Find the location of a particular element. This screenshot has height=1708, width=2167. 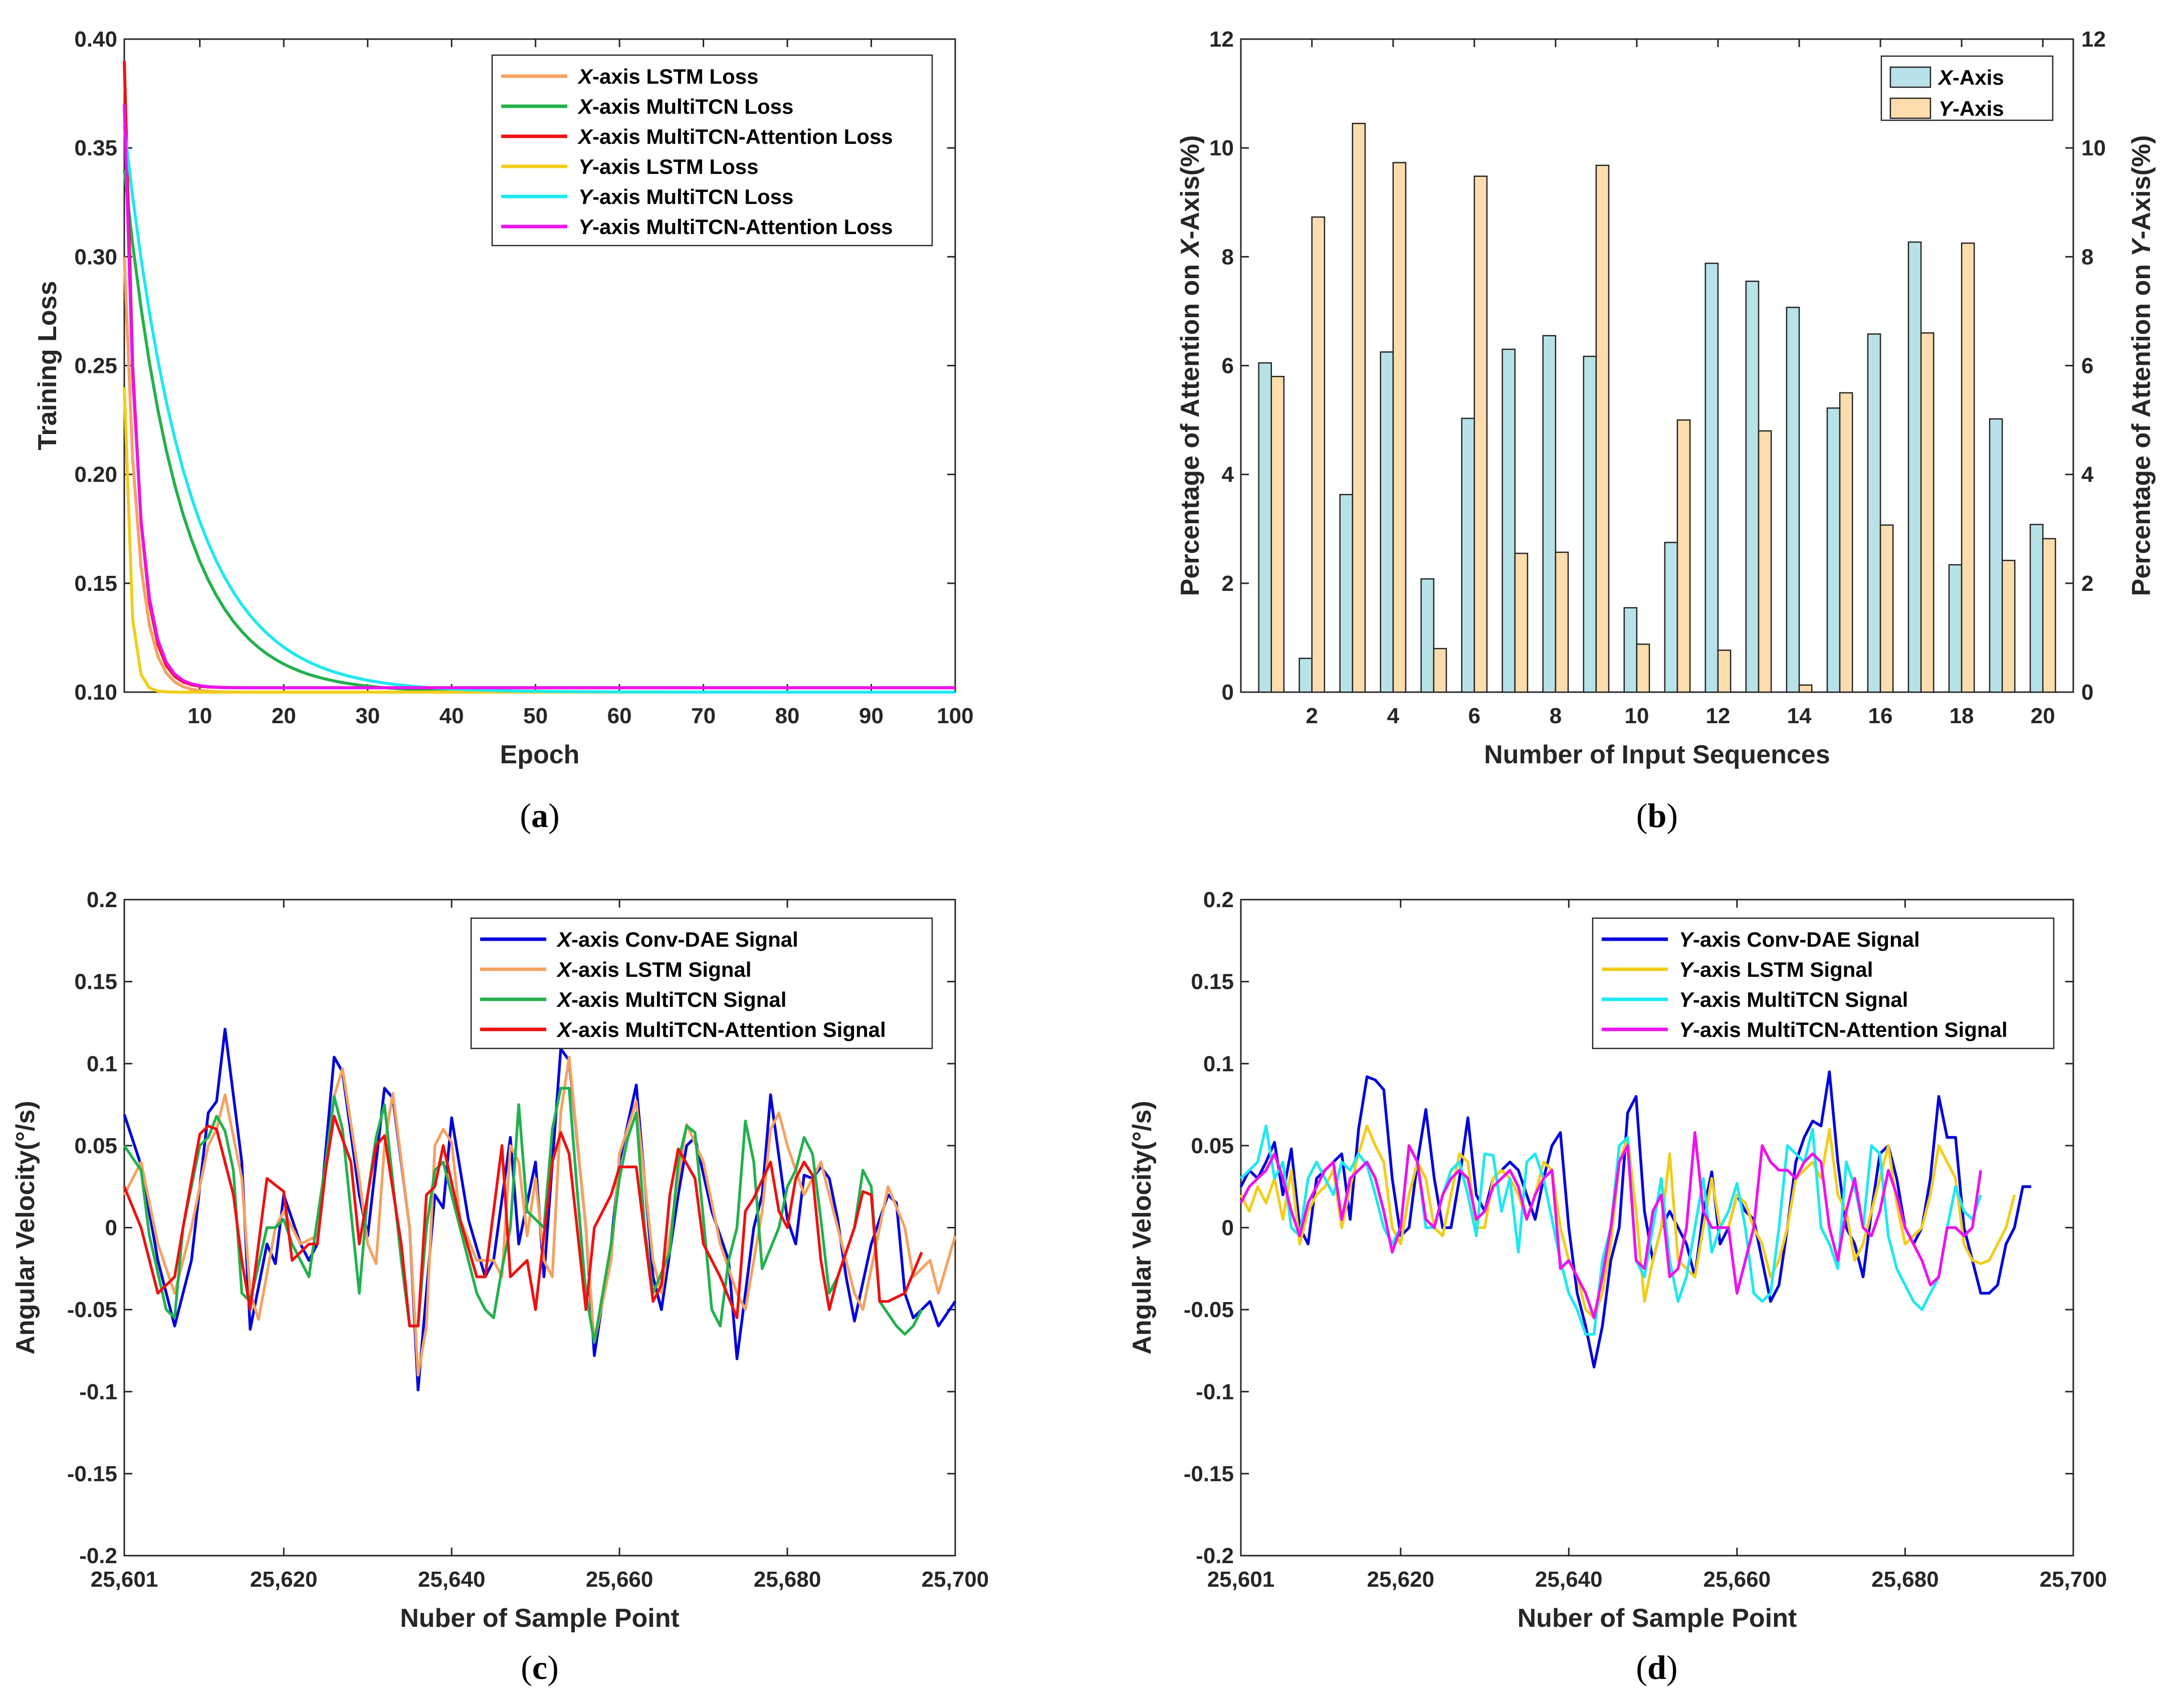

x-tick-label: 16 is located at coordinates (1880, 716).